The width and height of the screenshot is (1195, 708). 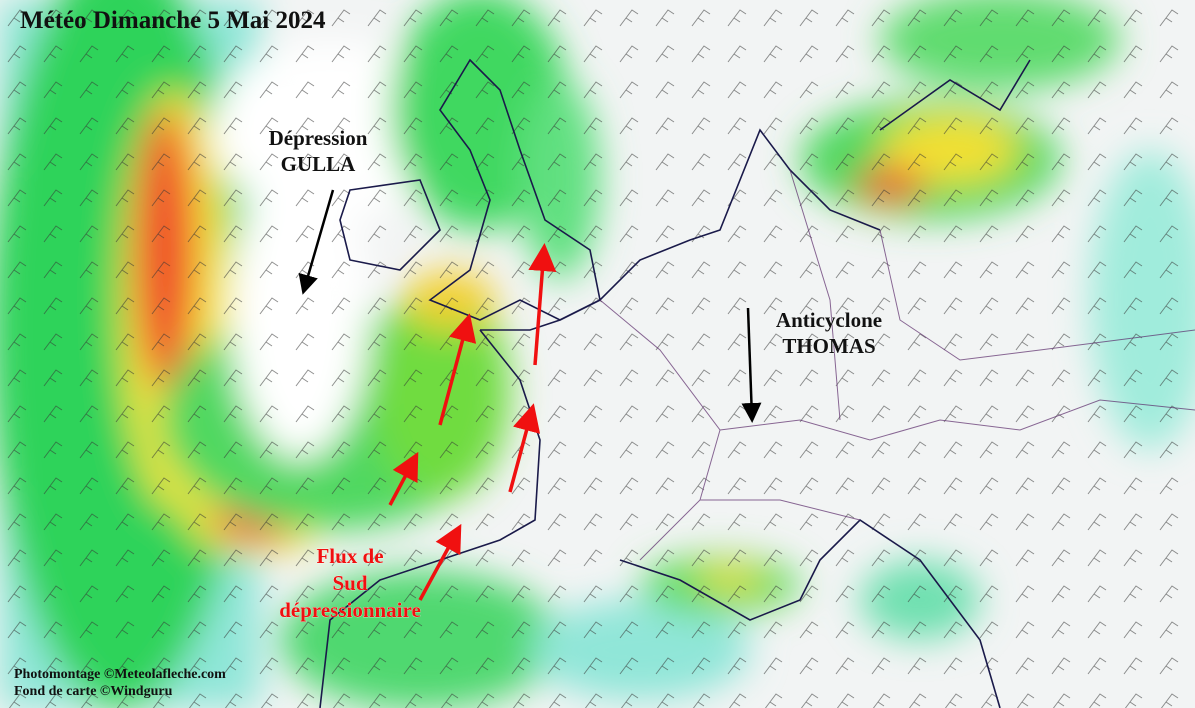 I want to click on annotation-line: Sud, so click(x=349, y=583).